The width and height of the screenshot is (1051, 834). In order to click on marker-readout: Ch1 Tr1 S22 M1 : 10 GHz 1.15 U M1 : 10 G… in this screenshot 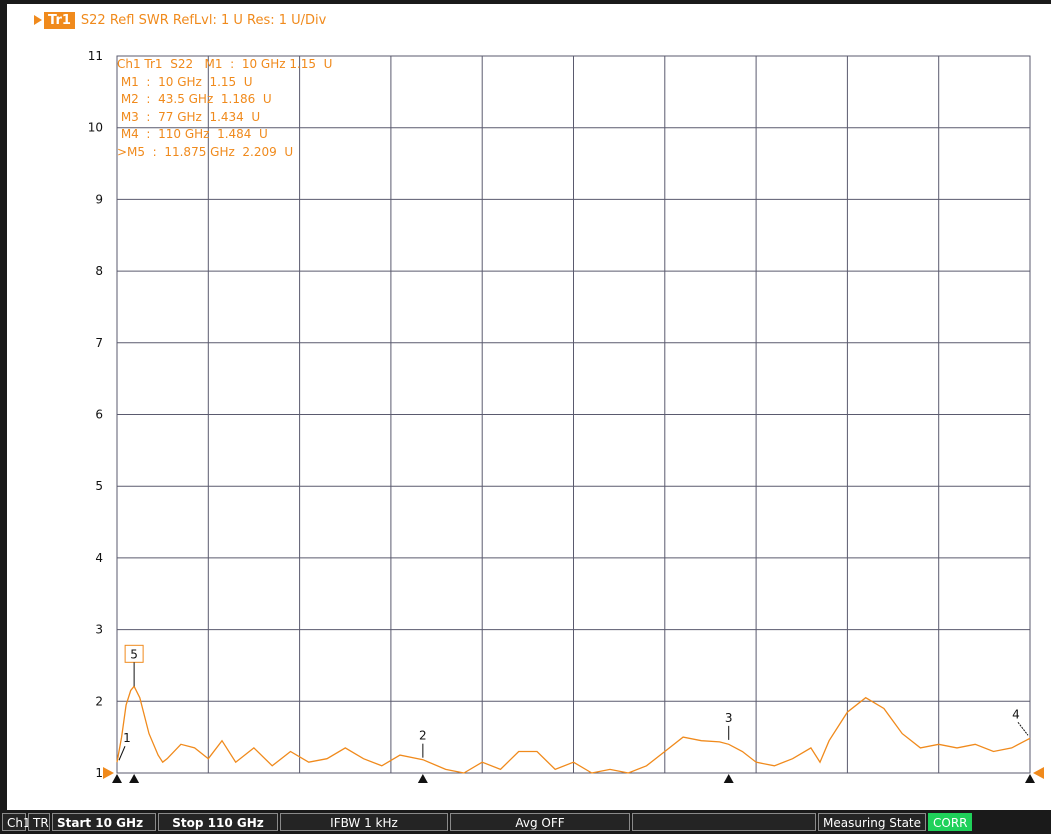, I will do `click(224, 108)`.